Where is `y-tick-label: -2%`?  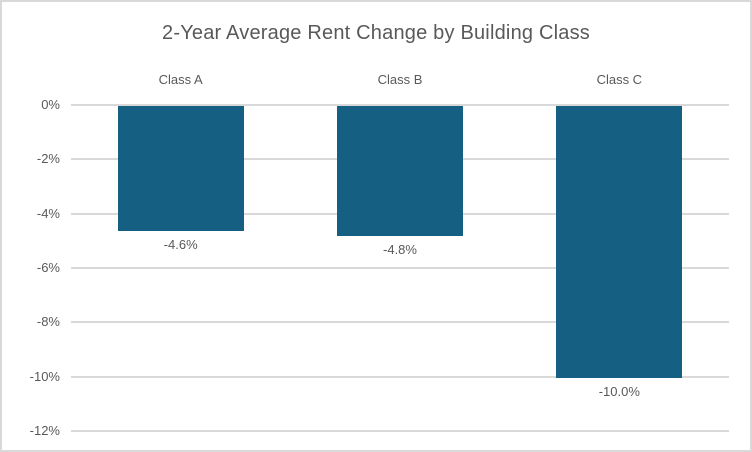
y-tick-label: -2% is located at coordinates (48, 159).